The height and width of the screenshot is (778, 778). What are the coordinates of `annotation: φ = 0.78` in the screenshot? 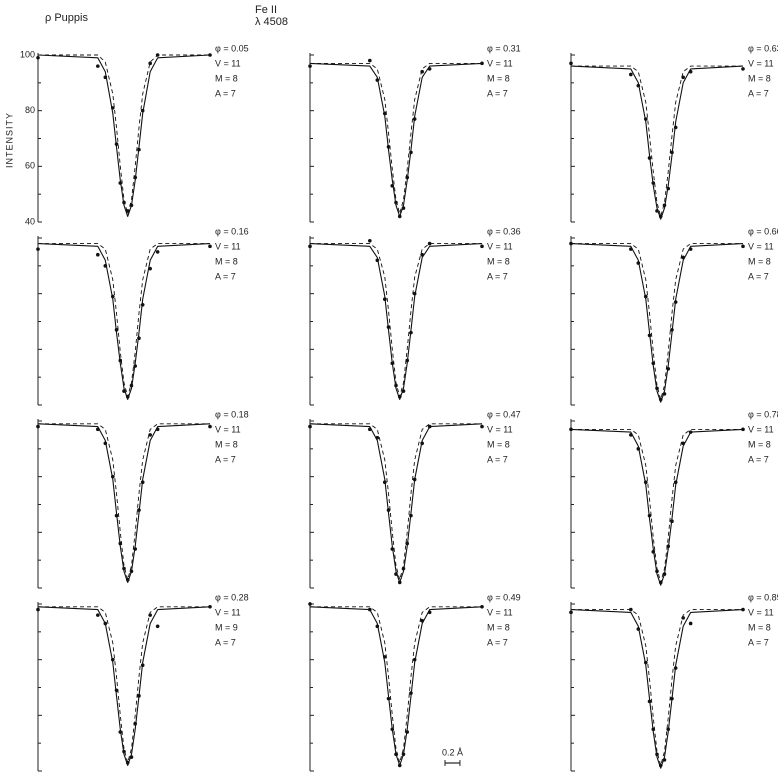 It's located at (763, 414).